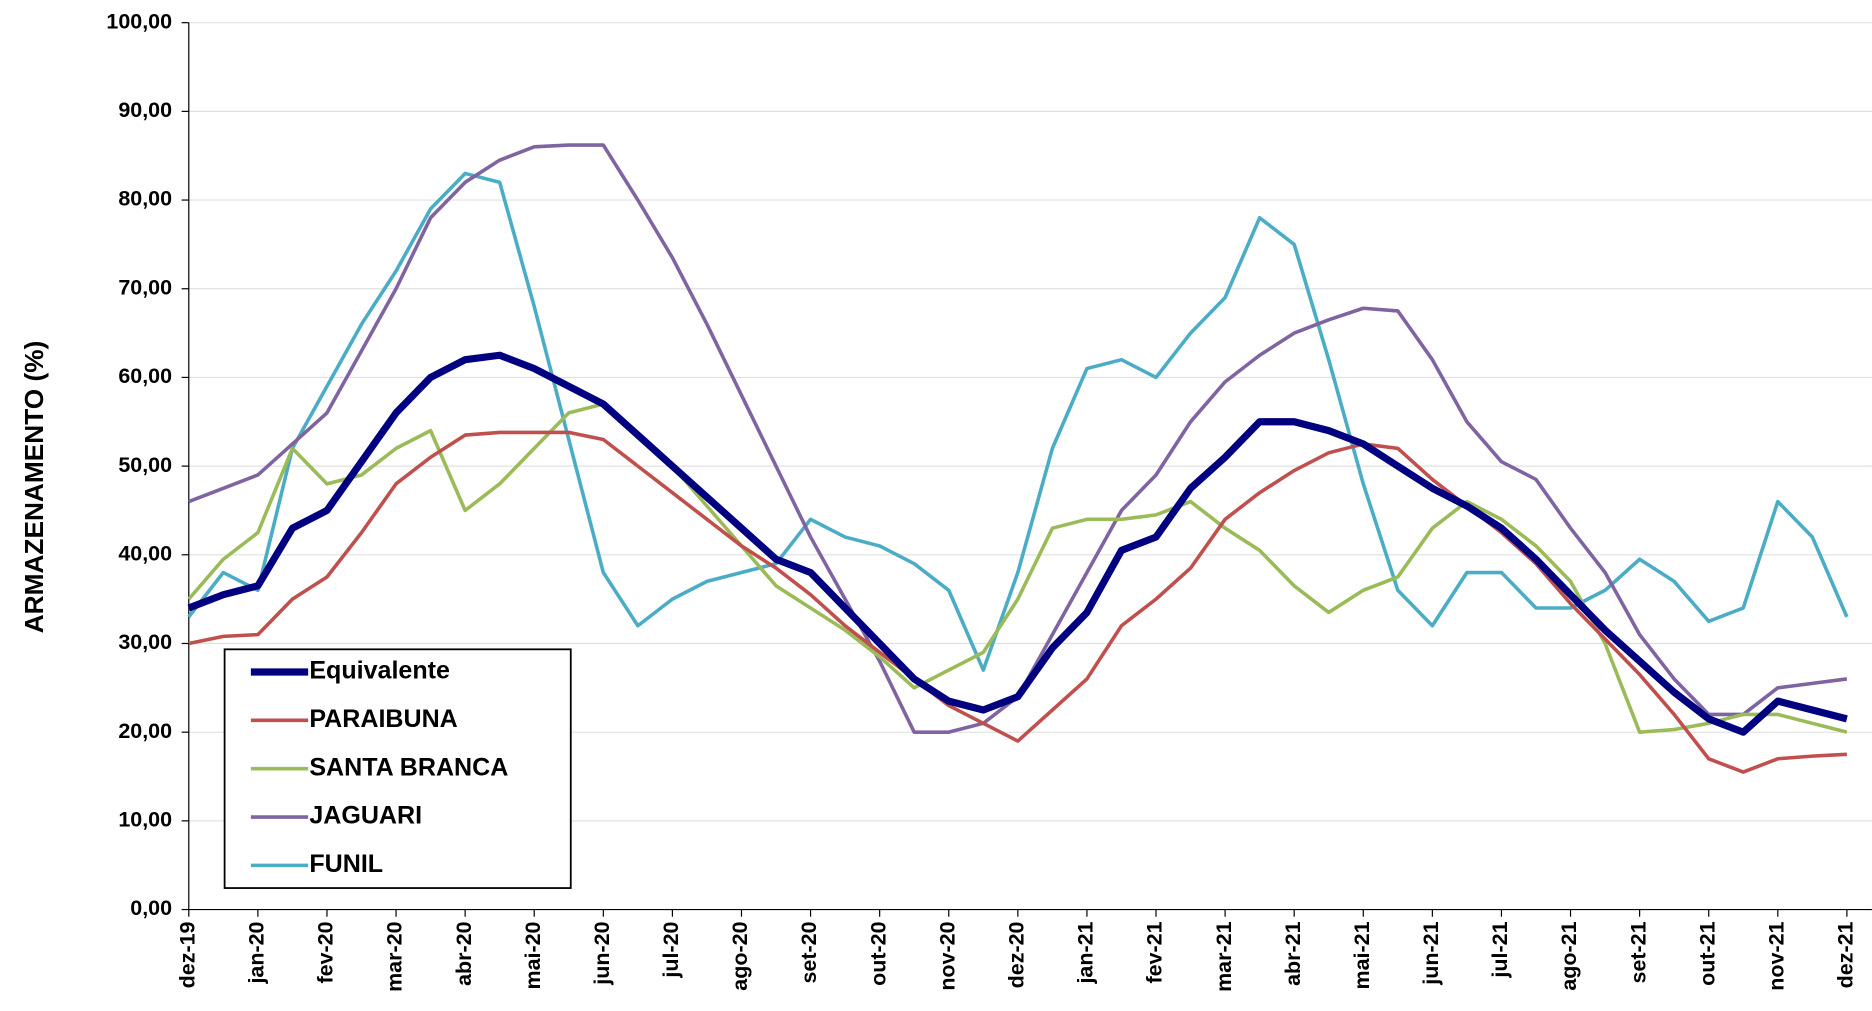 This screenshot has width=1872, height=1011. What do you see at coordinates (809, 952) in the screenshot?
I see `x-tick-label: set-20` at bounding box center [809, 952].